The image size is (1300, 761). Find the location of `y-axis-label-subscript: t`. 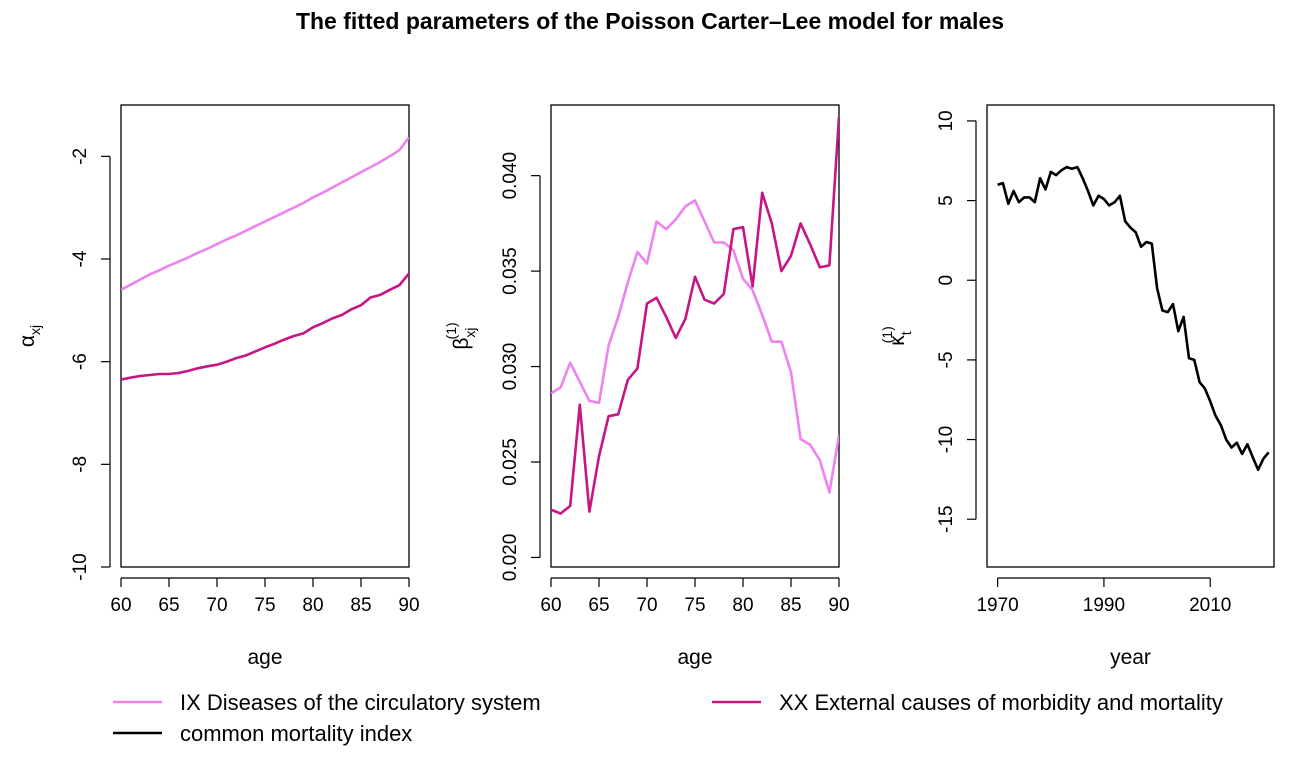

y-axis-label-subscript: t is located at coordinates (906, 333).